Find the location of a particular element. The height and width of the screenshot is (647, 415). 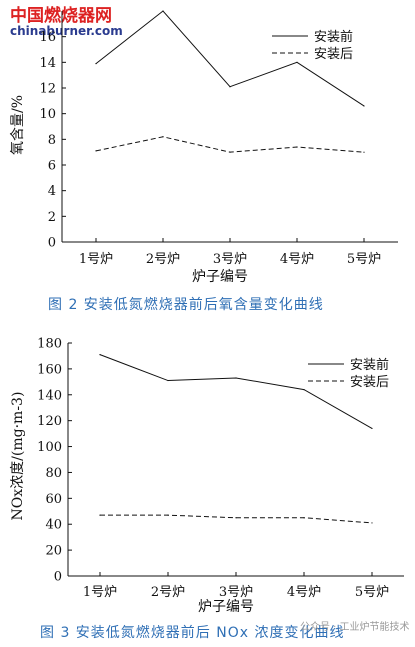

figure-3-caption: 图 3 安装低氮燃烧器前后 NOx 浓度变化曲线 is located at coordinates (192, 632).